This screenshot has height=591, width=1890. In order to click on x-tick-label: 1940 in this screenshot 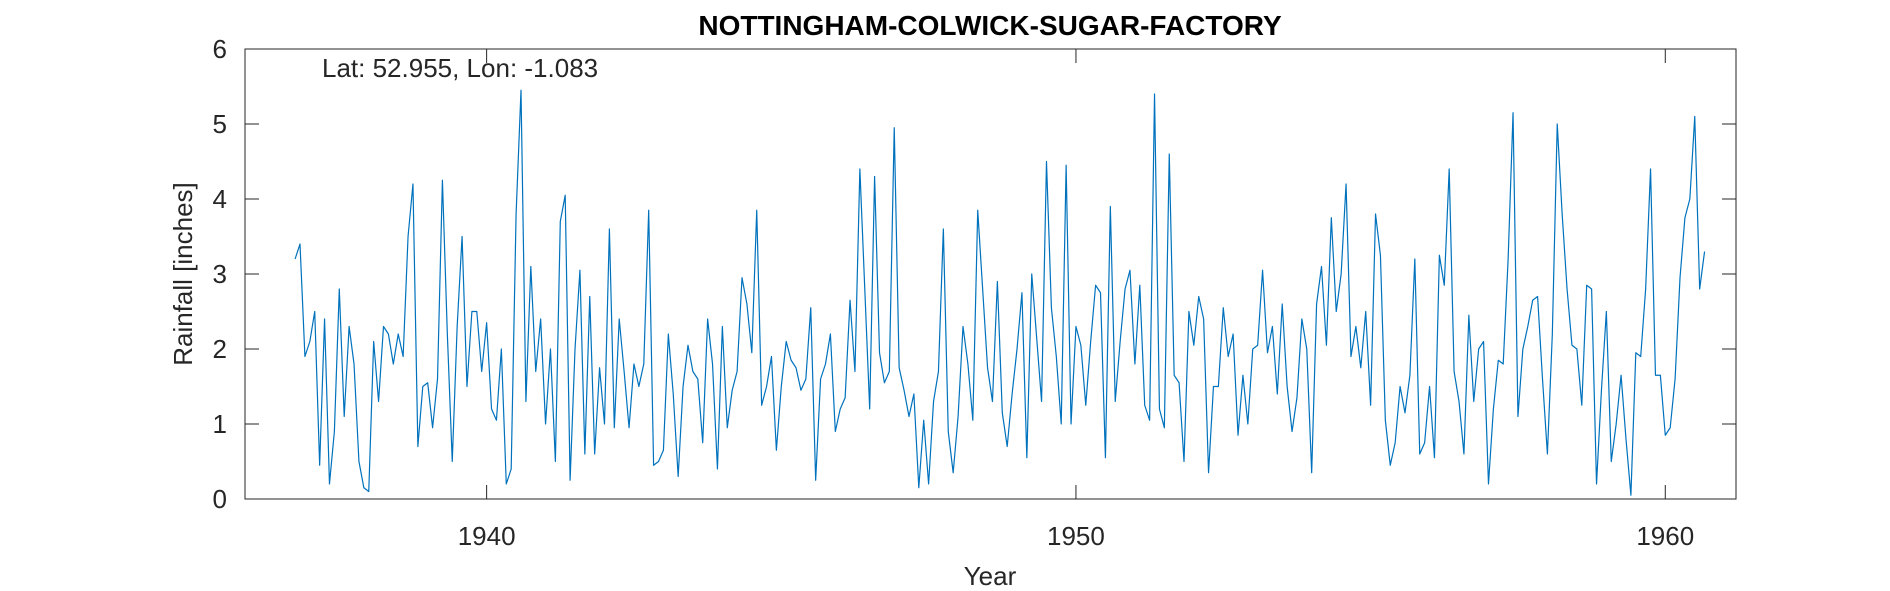, I will do `click(487, 536)`.